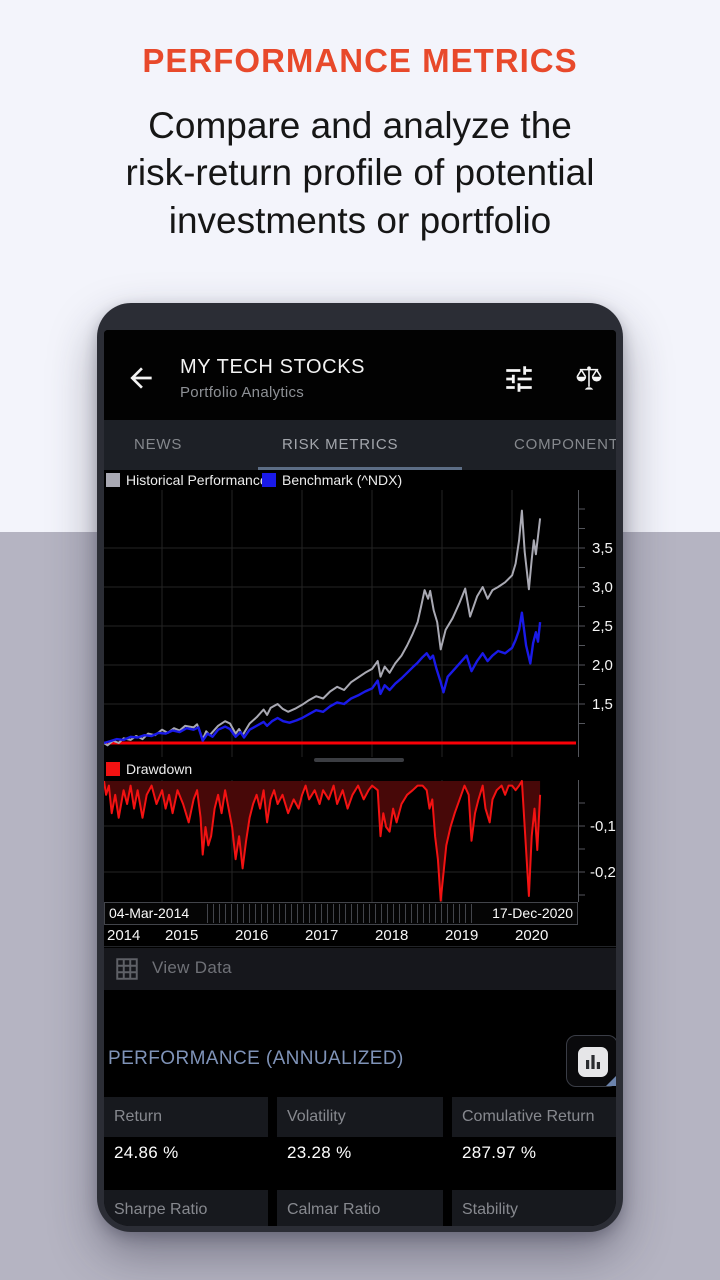  I want to click on metric-label: Sharpe Ratio, so click(161, 1209).